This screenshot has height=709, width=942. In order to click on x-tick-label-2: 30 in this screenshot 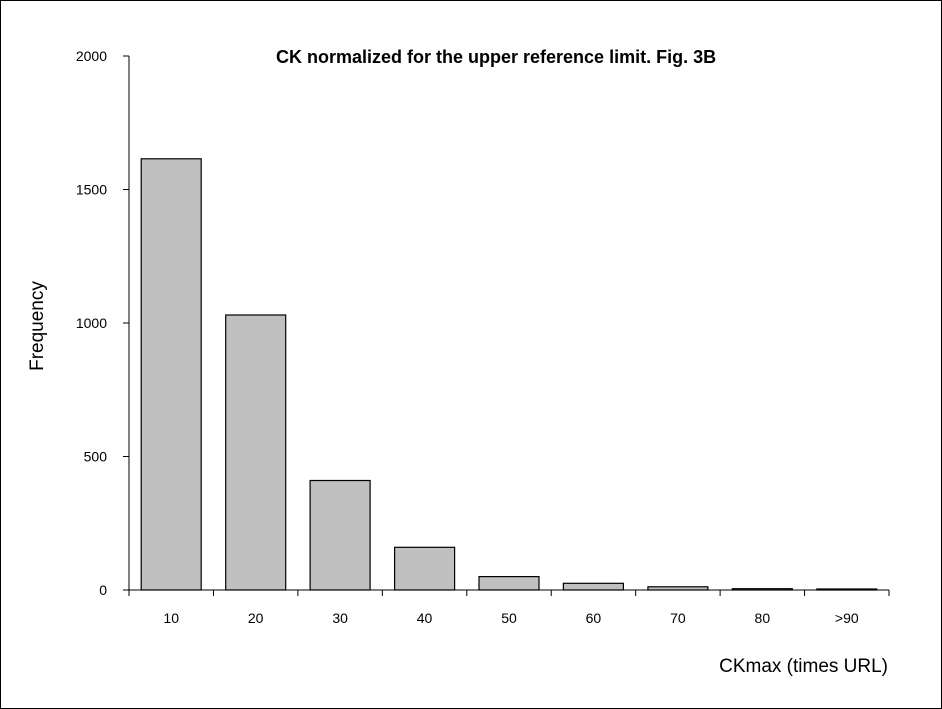, I will do `click(340, 618)`.